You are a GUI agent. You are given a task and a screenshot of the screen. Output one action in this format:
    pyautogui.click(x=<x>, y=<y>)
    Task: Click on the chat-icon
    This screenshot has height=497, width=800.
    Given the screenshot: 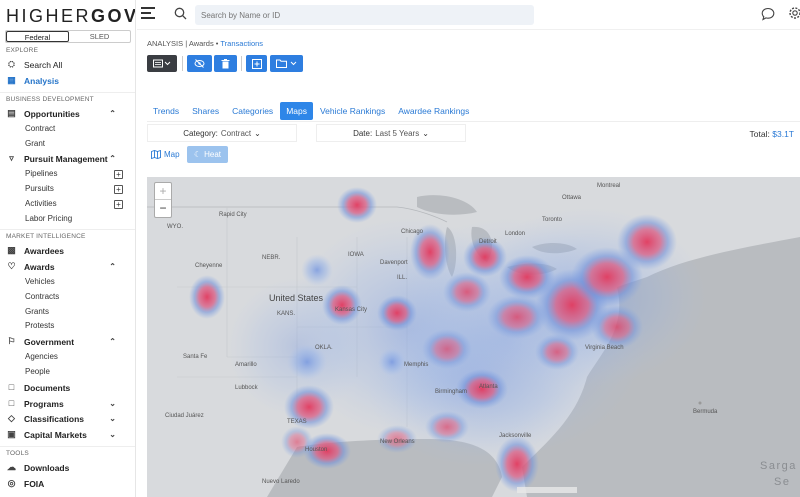 What is the action you would take?
    pyautogui.click(x=768, y=14)
    